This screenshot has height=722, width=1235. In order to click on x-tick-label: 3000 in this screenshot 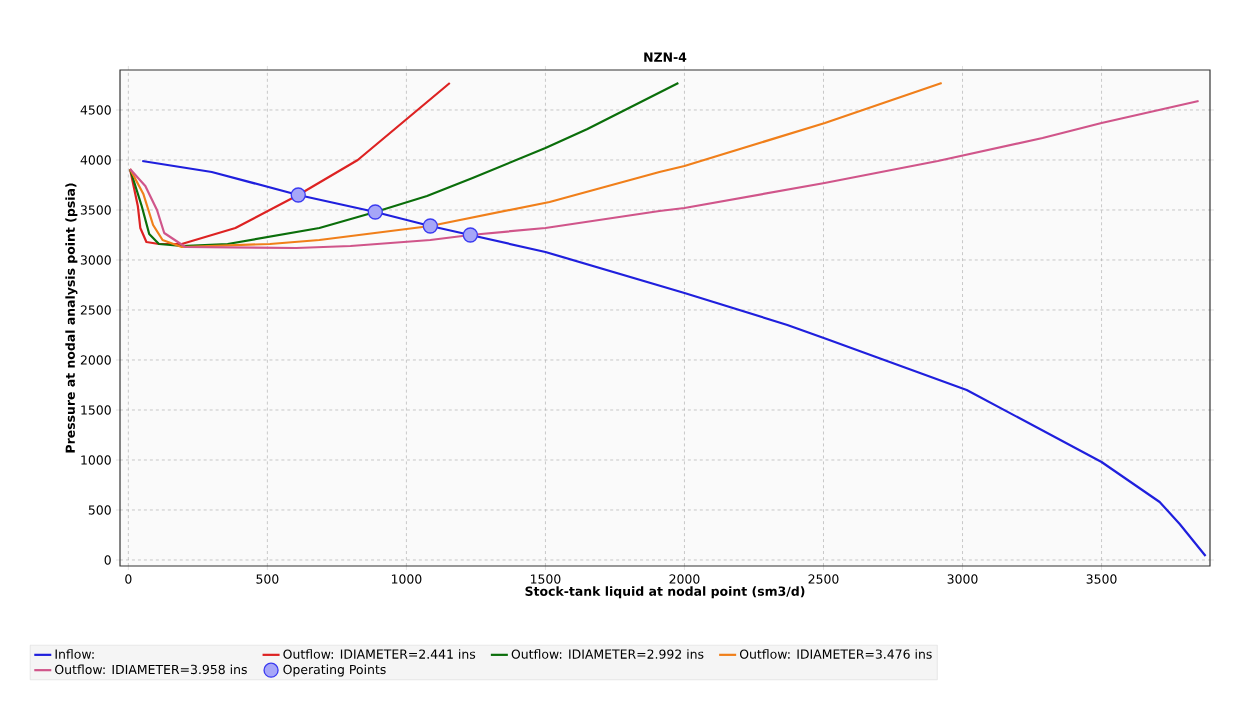, I will do `click(962, 579)`.